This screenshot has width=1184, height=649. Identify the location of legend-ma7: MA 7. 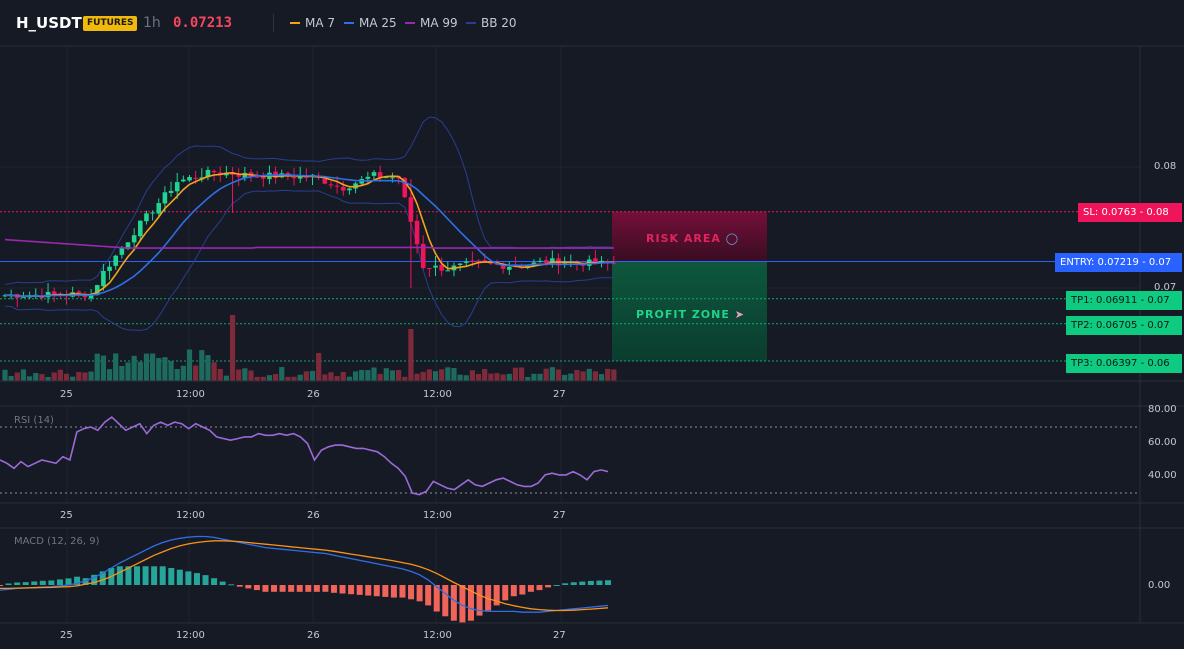
(312, 23).